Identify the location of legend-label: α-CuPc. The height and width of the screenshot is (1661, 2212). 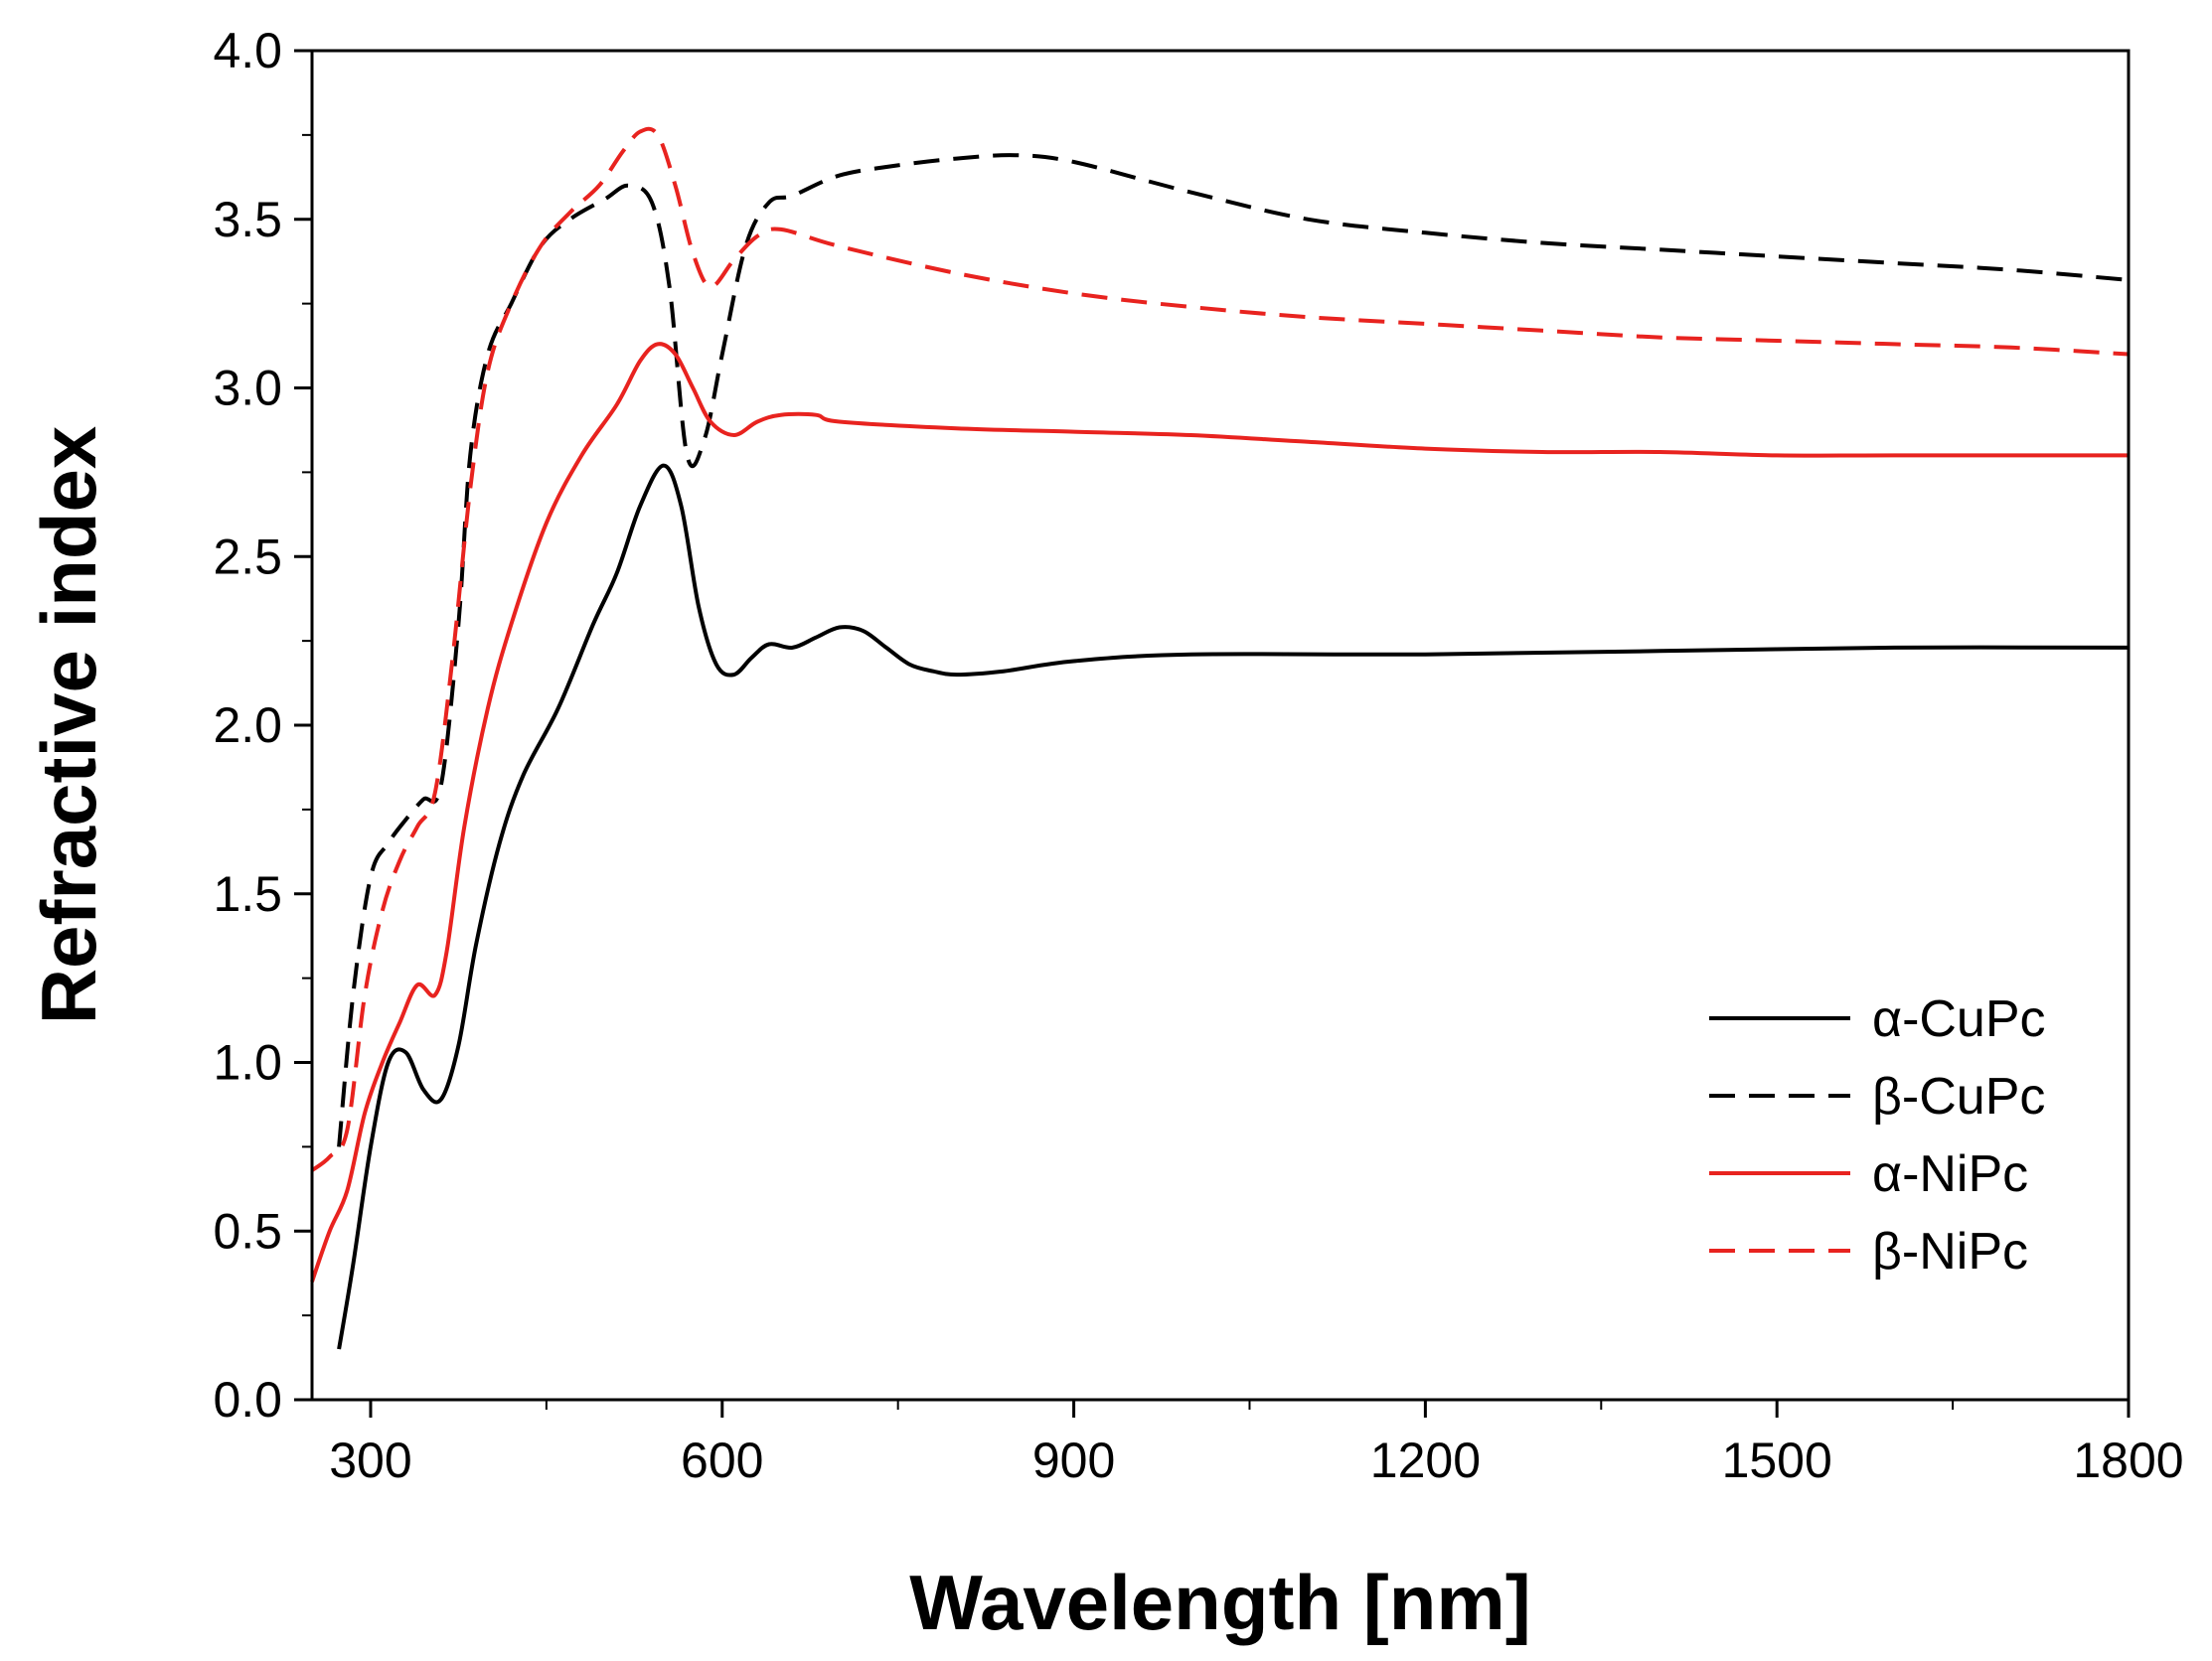
(1959, 1019).